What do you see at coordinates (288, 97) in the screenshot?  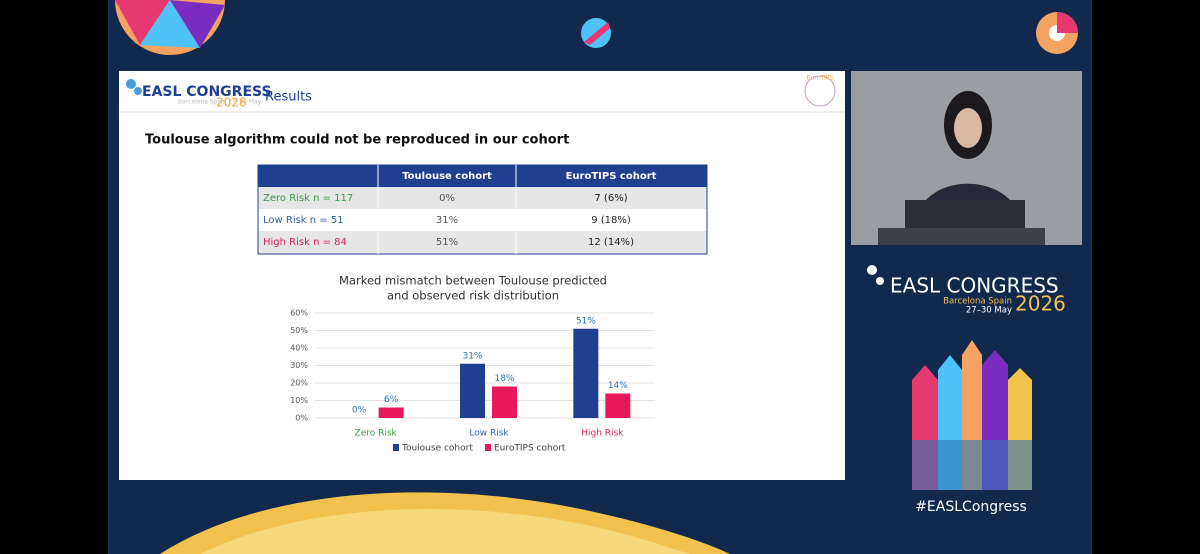 I see `slide-section: Results` at bounding box center [288, 97].